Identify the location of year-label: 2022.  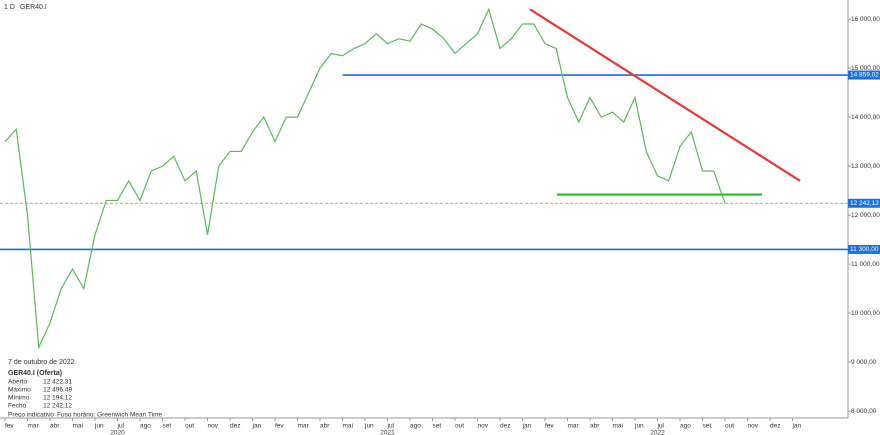
(657, 432).